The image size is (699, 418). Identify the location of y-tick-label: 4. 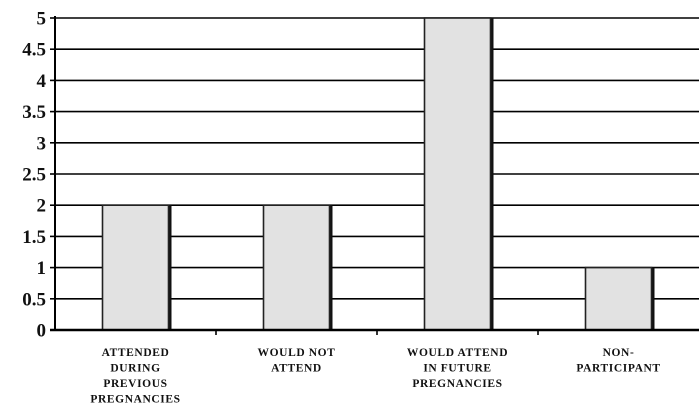
(42, 81).